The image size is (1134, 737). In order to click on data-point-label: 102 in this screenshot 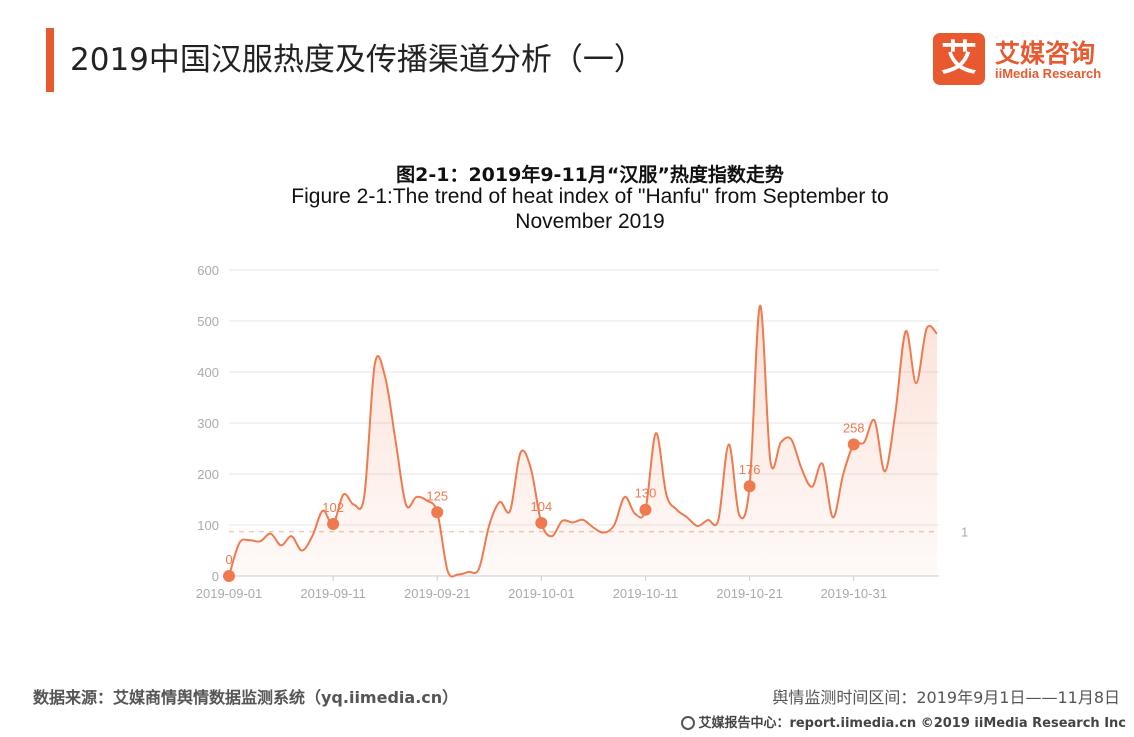, I will do `click(333, 507)`.